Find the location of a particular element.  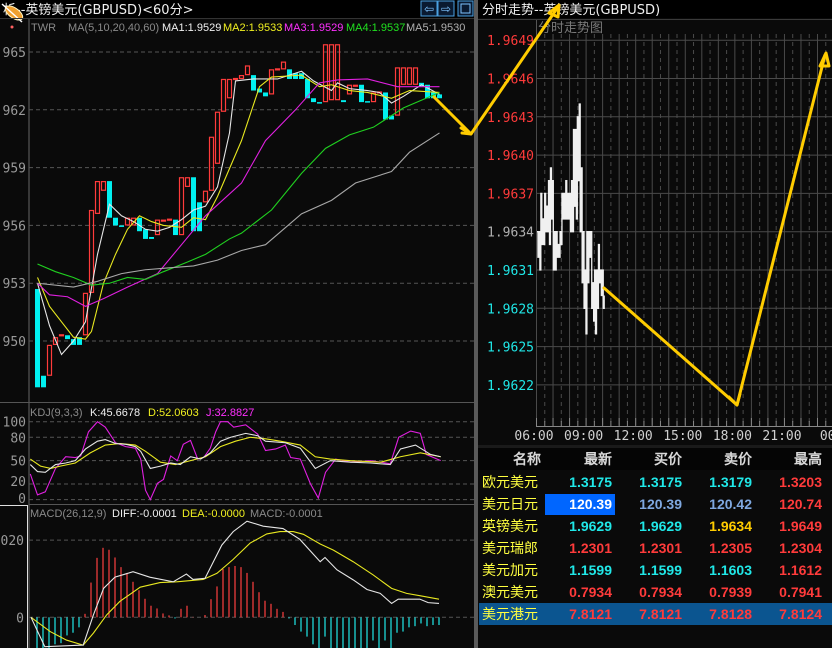

column-header: 买价 is located at coordinates (668, 460).